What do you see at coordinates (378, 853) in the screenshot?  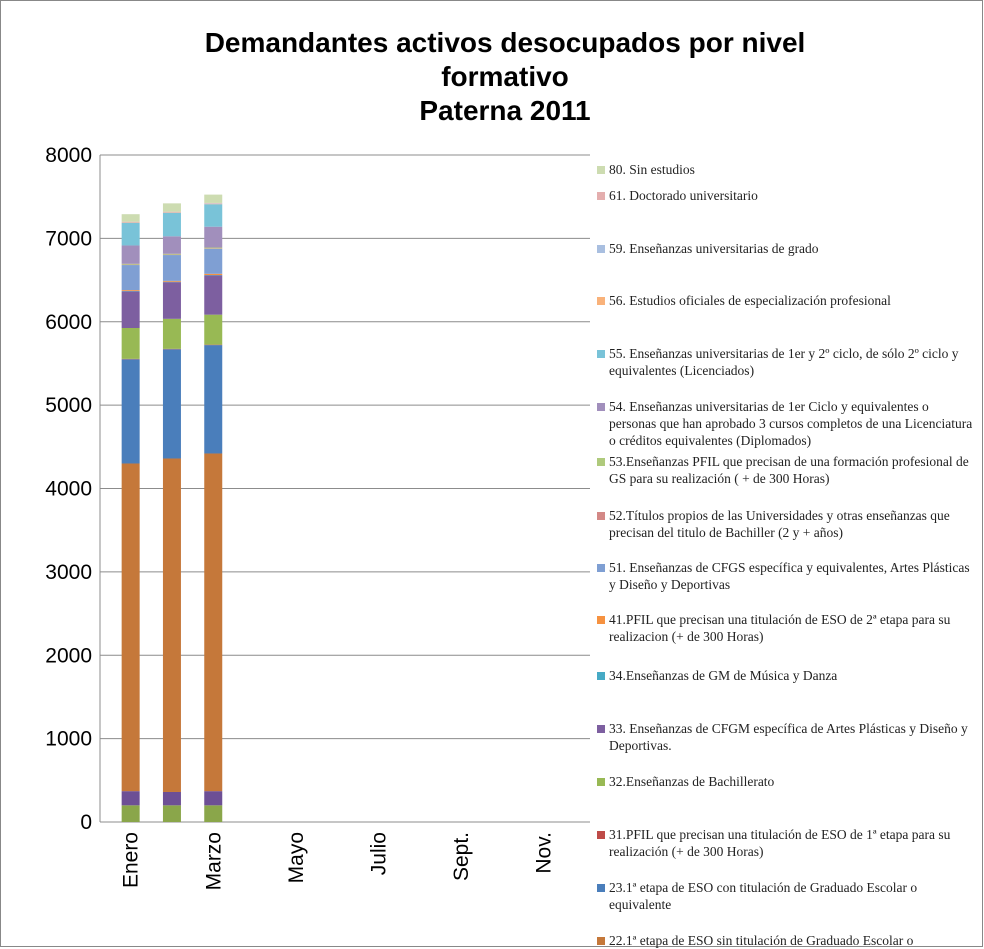 I see `x-tick-label: Julio` at bounding box center [378, 853].